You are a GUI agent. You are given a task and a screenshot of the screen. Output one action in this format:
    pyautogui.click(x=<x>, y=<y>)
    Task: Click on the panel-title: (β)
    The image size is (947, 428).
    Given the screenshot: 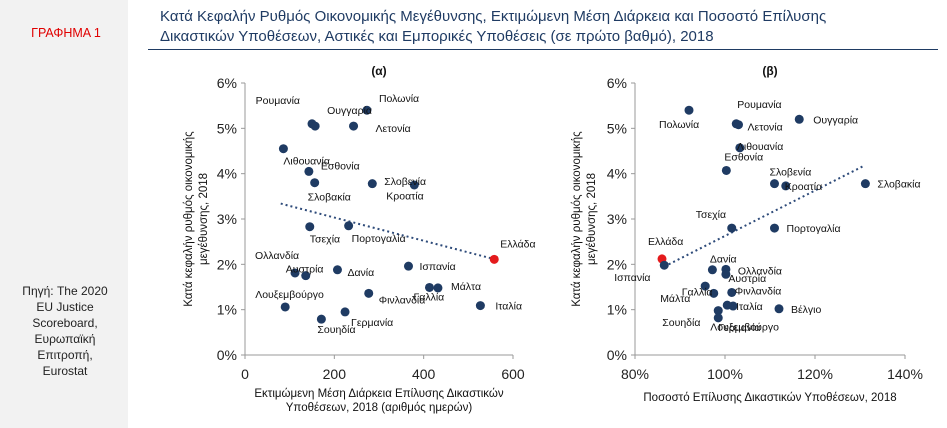 What is the action you would take?
    pyautogui.click(x=769, y=71)
    